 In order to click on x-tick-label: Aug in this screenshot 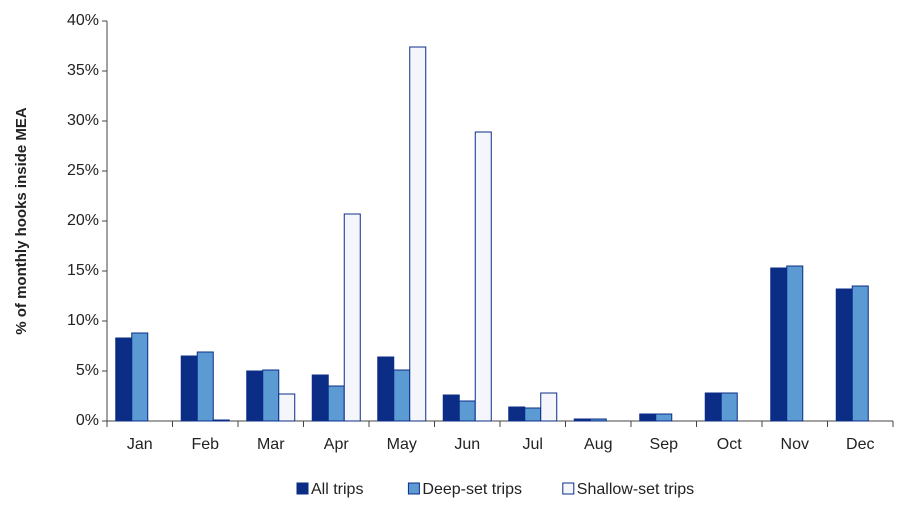, I will do `click(598, 444)`.